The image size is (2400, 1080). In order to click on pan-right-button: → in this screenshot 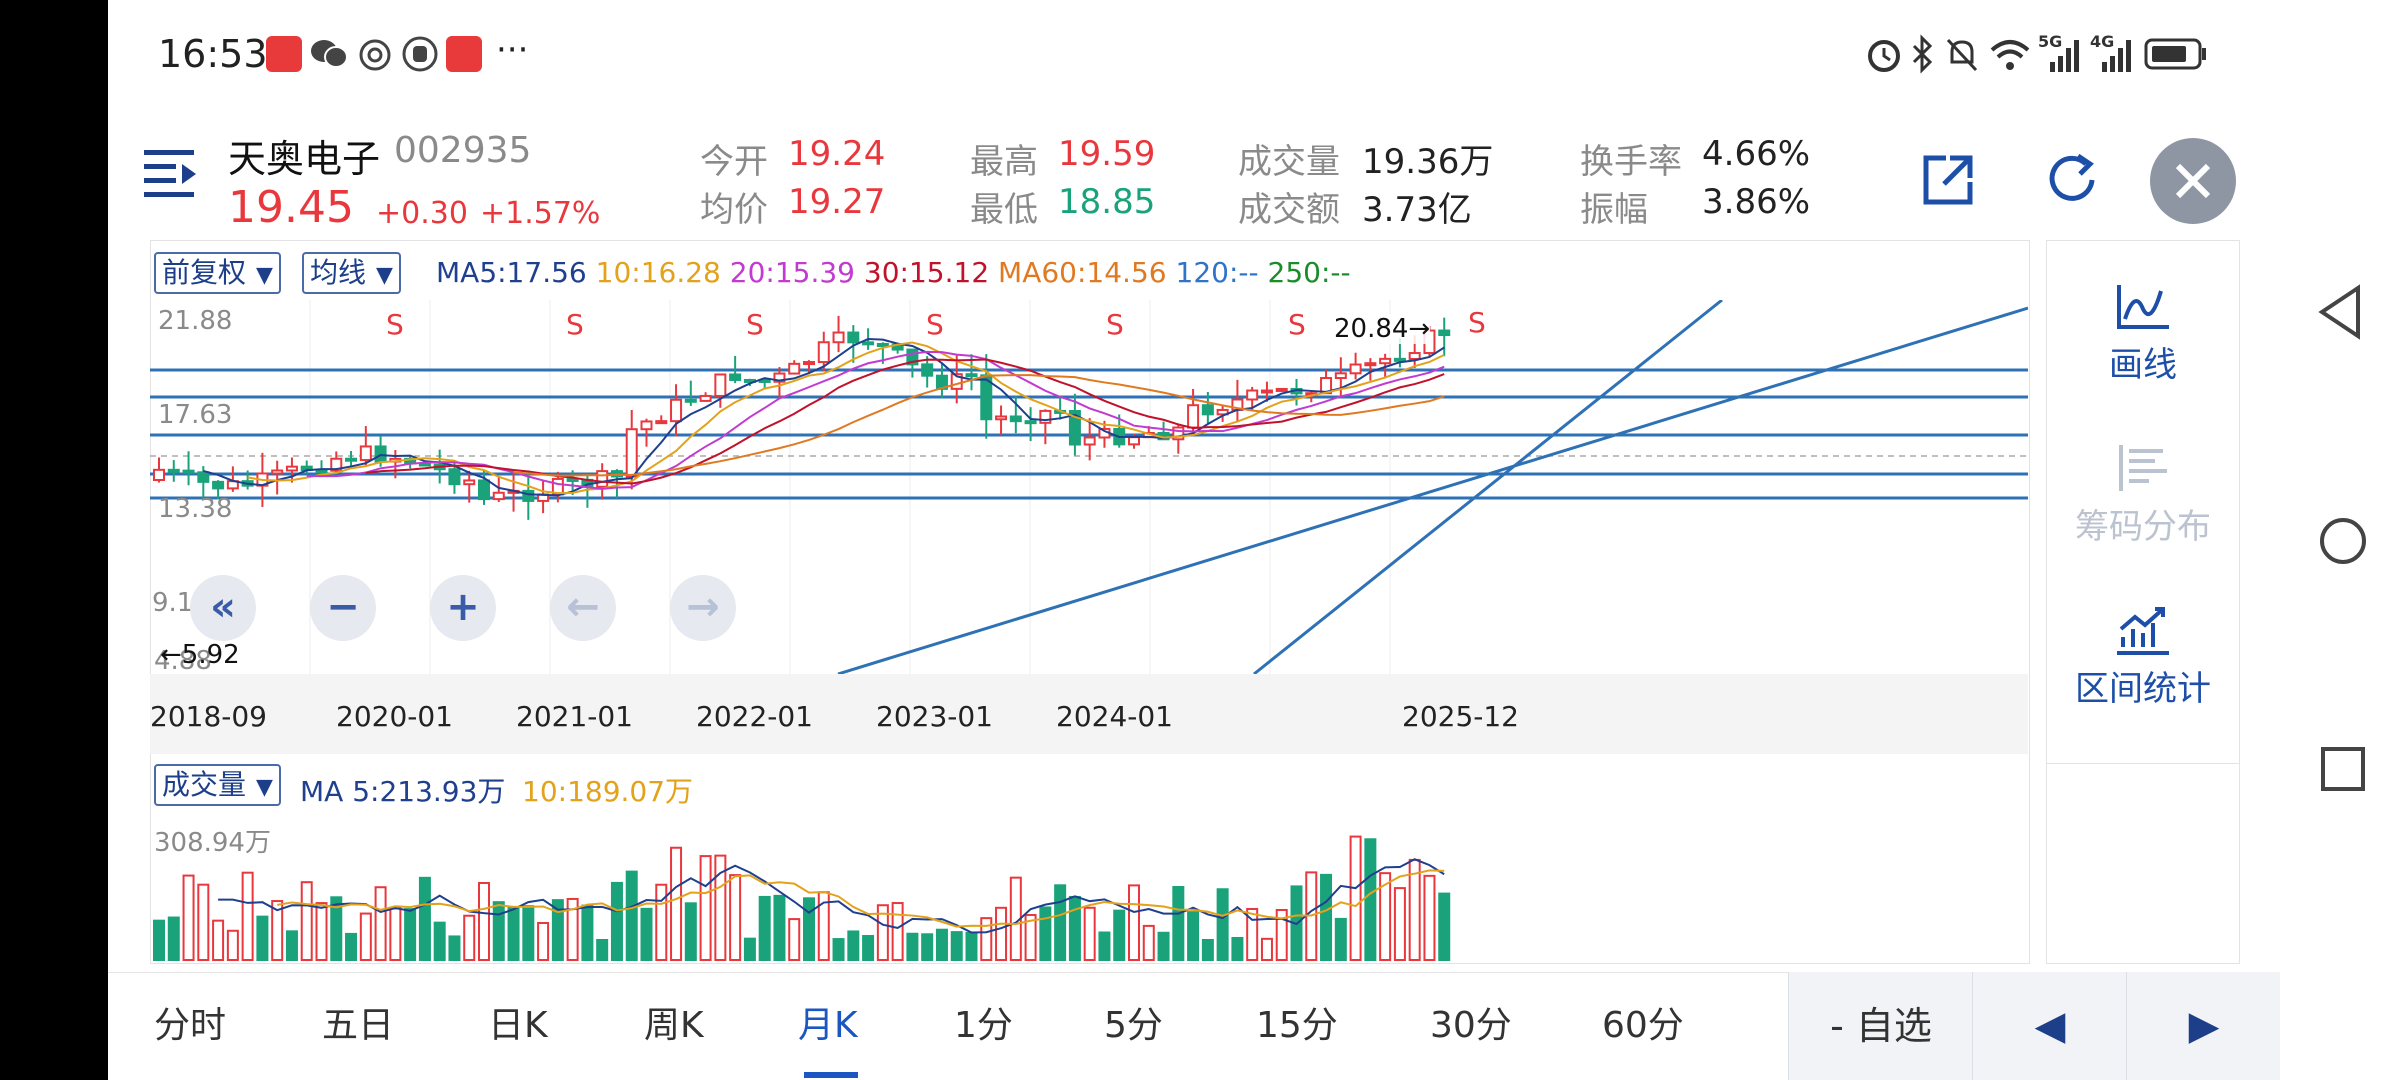, I will do `click(703, 608)`.